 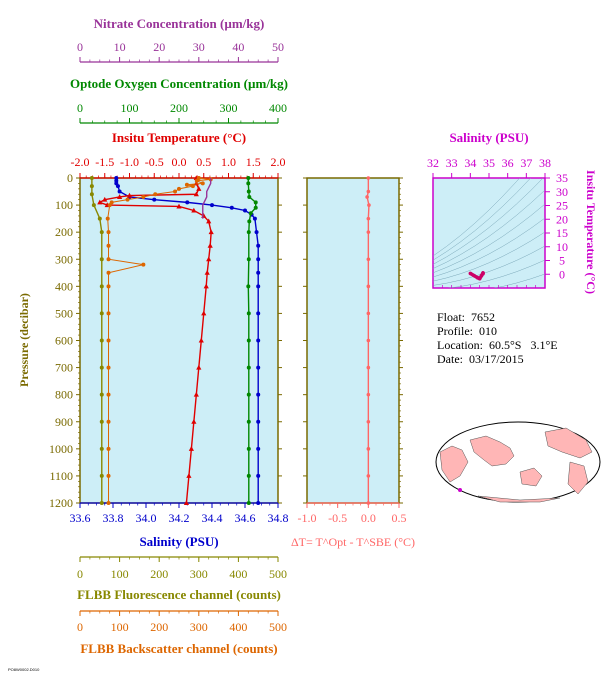 I want to click on temperature-tick-label: -0.5, so click(x=154, y=162).